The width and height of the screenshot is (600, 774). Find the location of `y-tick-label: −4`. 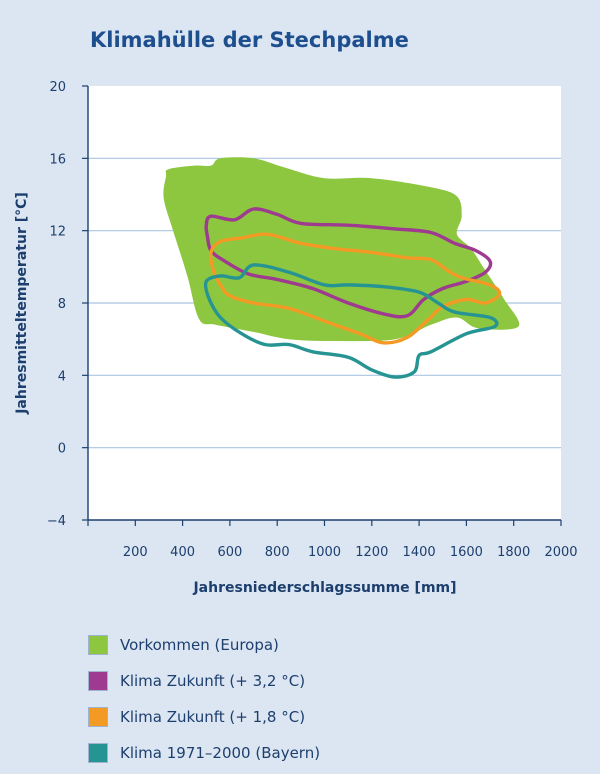

y-tick-label: −4 is located at coordinates (56, 521).